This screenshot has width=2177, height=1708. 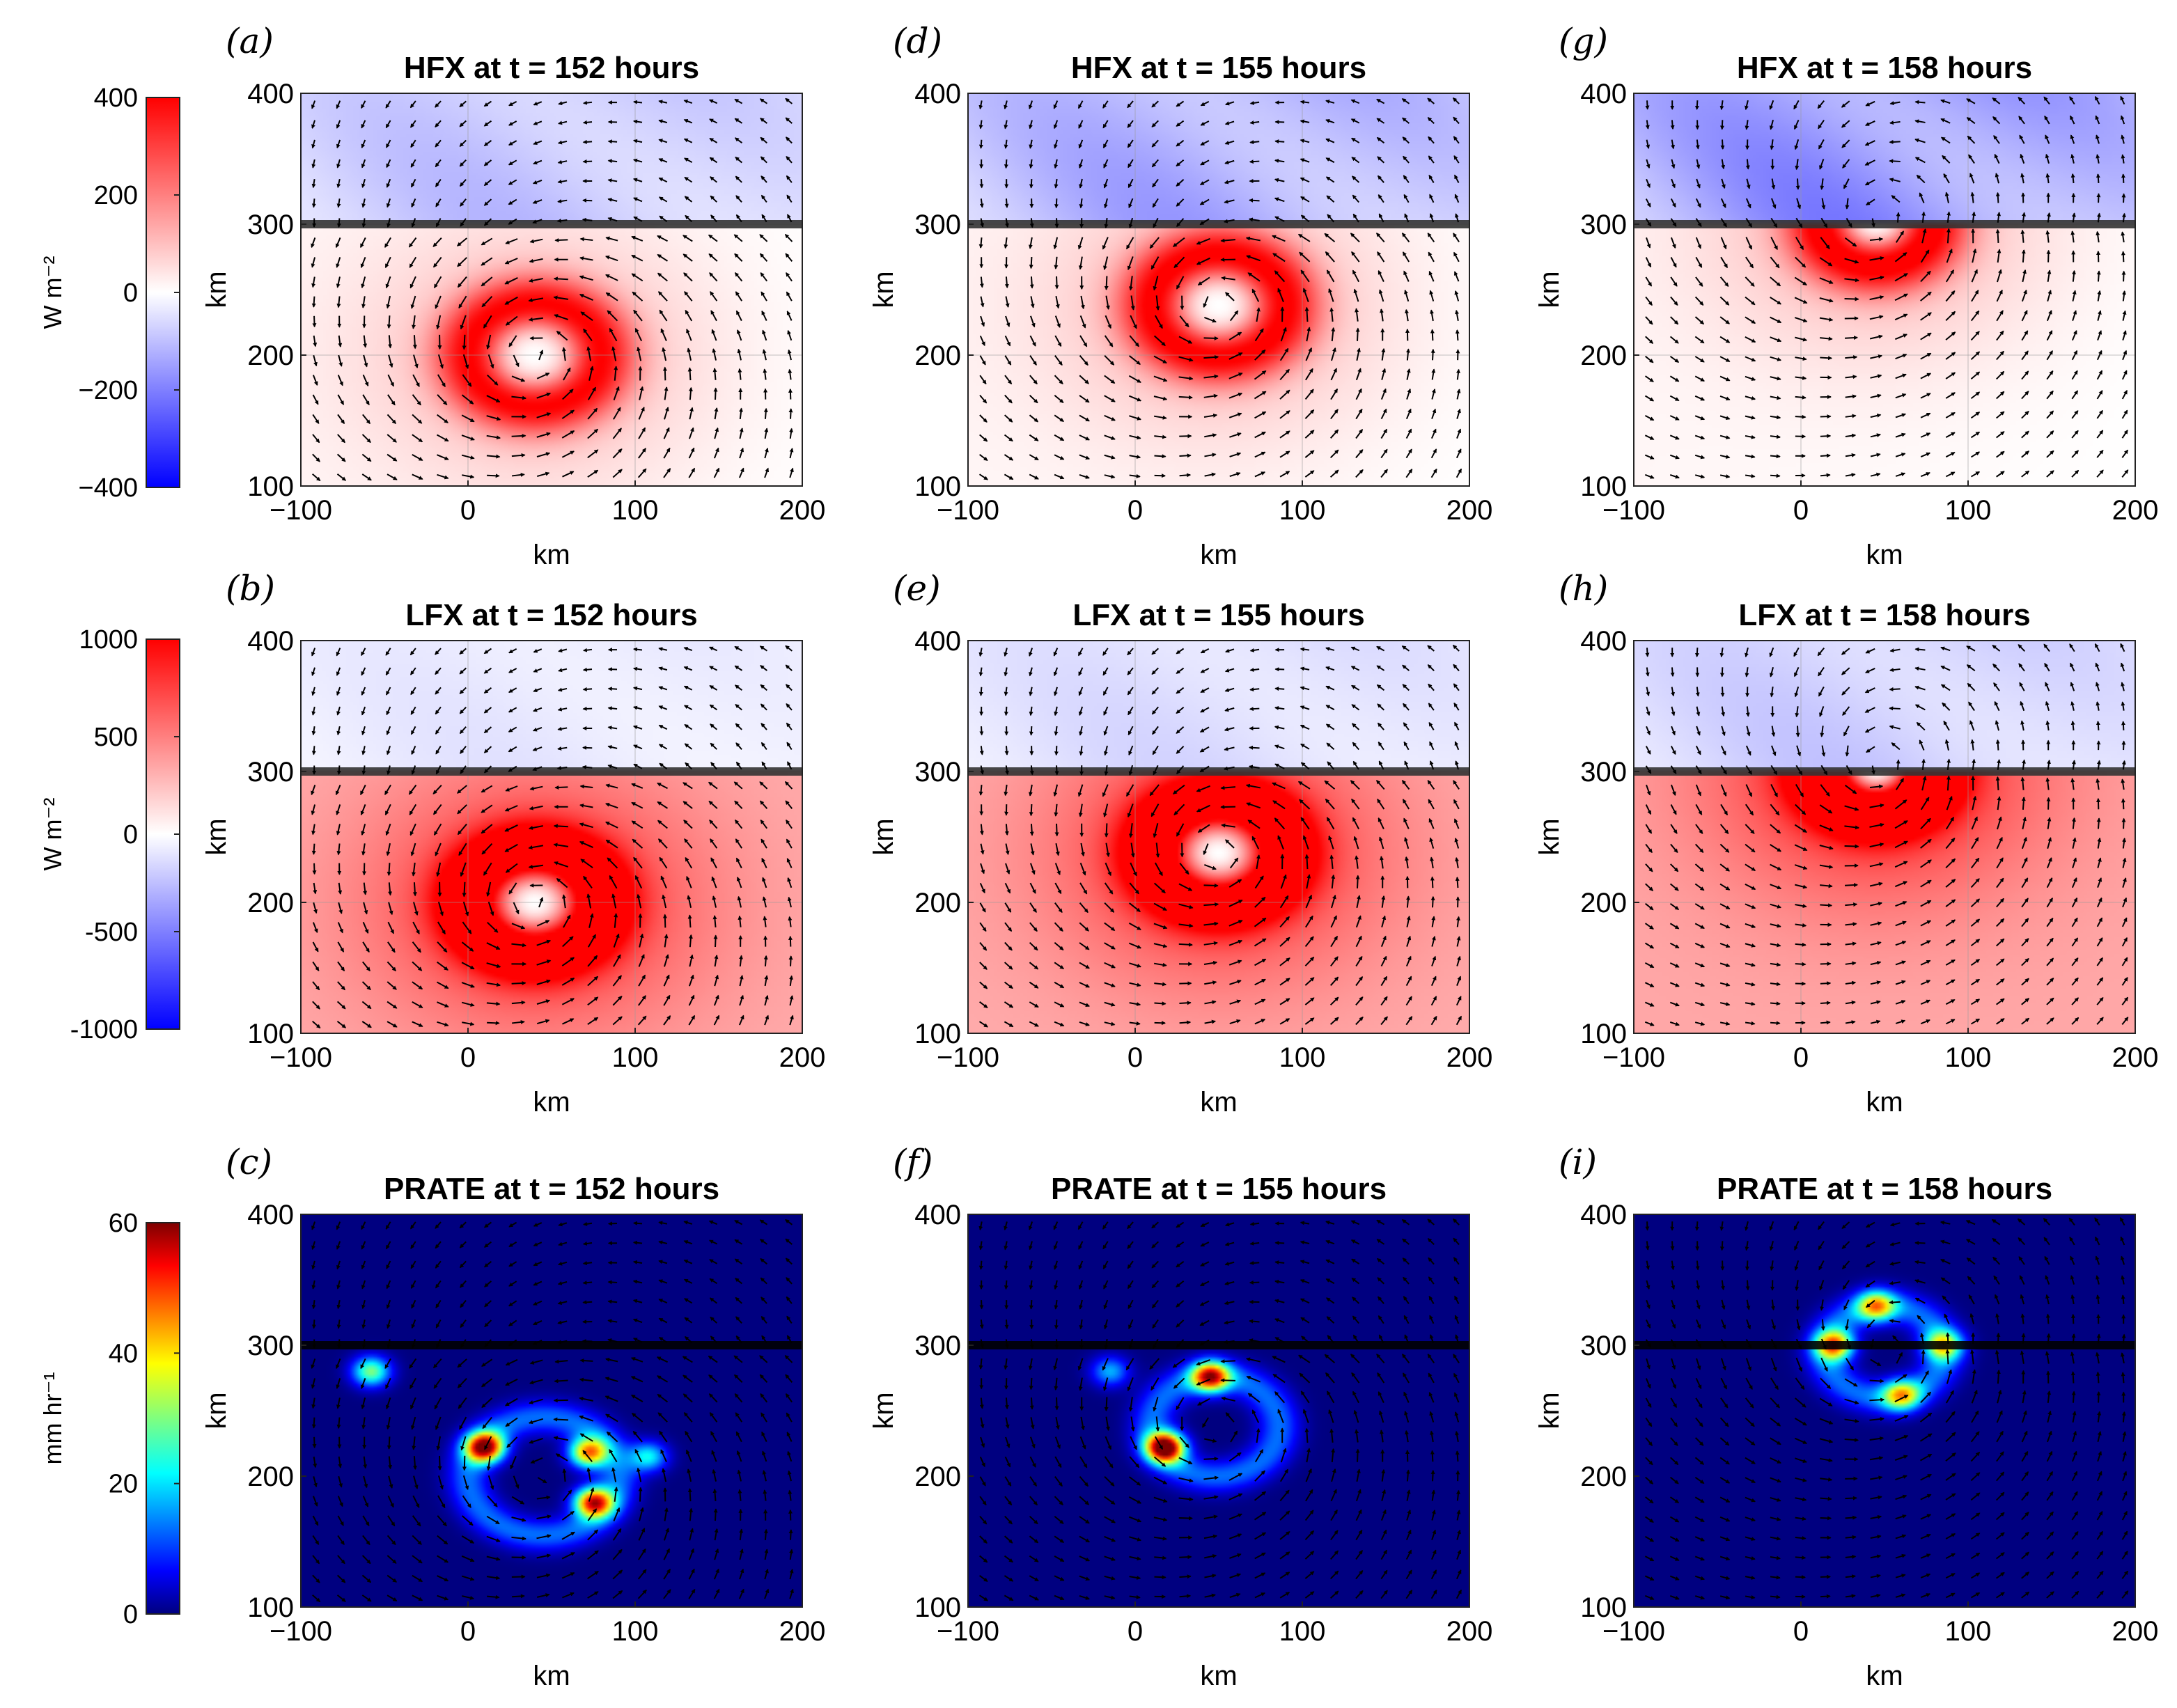 I want to click on colorbar-lfx-label: W m⁻², so click(x=53, y=835).